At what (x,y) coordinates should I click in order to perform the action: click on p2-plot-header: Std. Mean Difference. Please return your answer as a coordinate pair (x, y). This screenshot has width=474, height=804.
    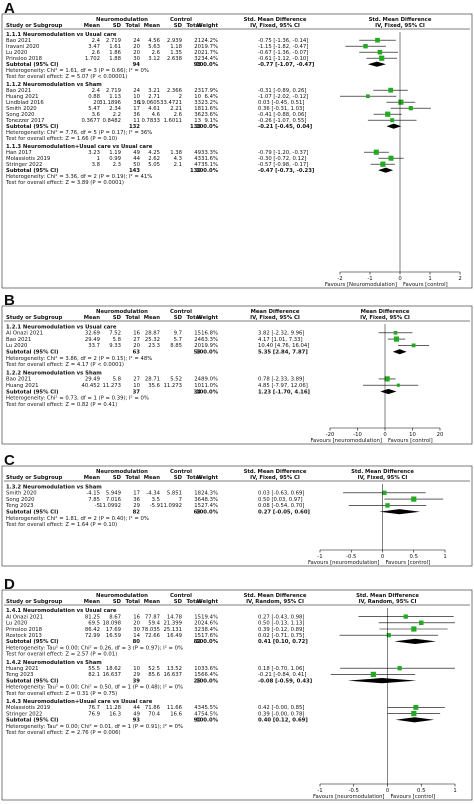
    Looking at the image, I should click on (382, 472).